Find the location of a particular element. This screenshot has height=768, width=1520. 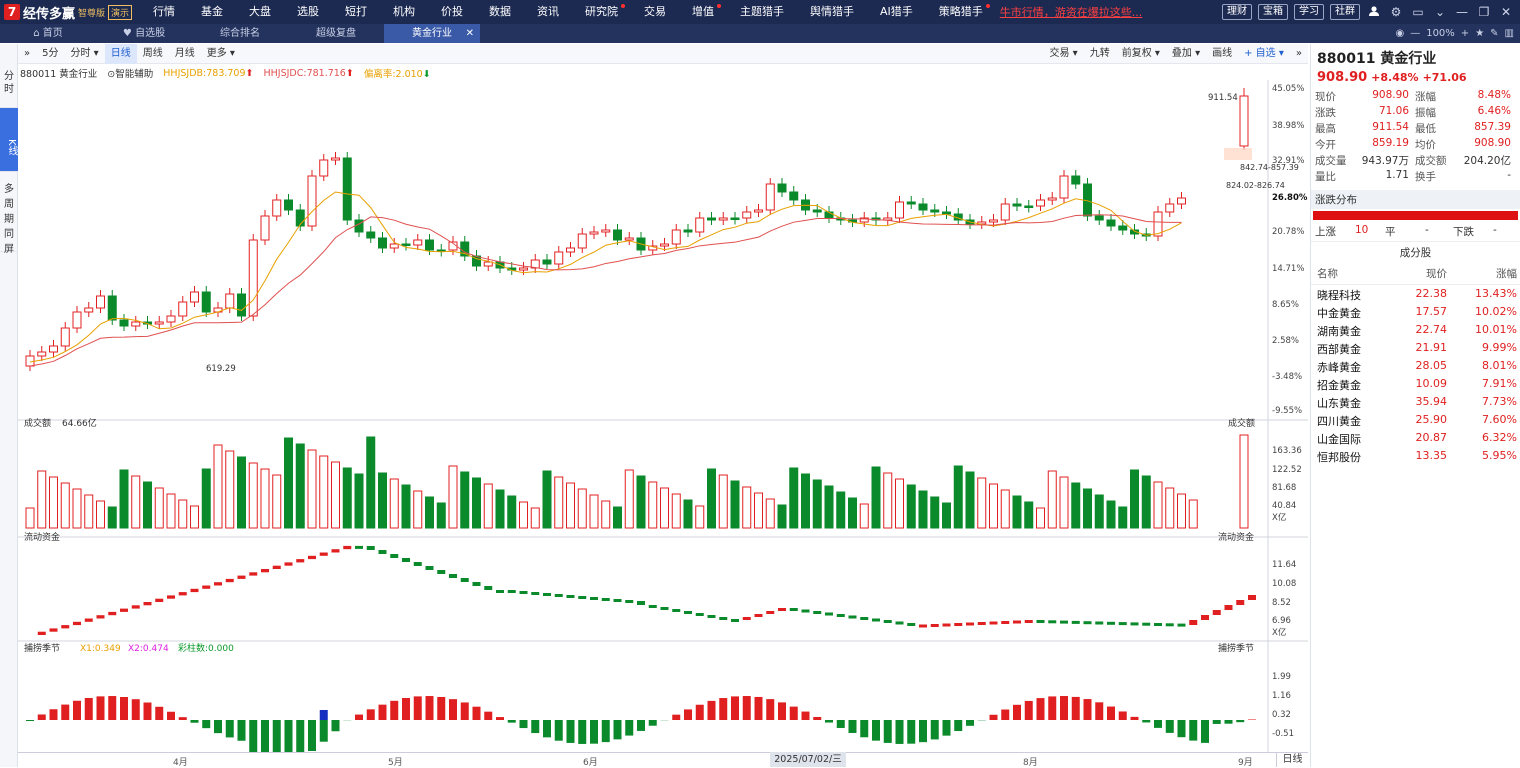

quote-value: 908.90 is located at coordinates (1487, 144).